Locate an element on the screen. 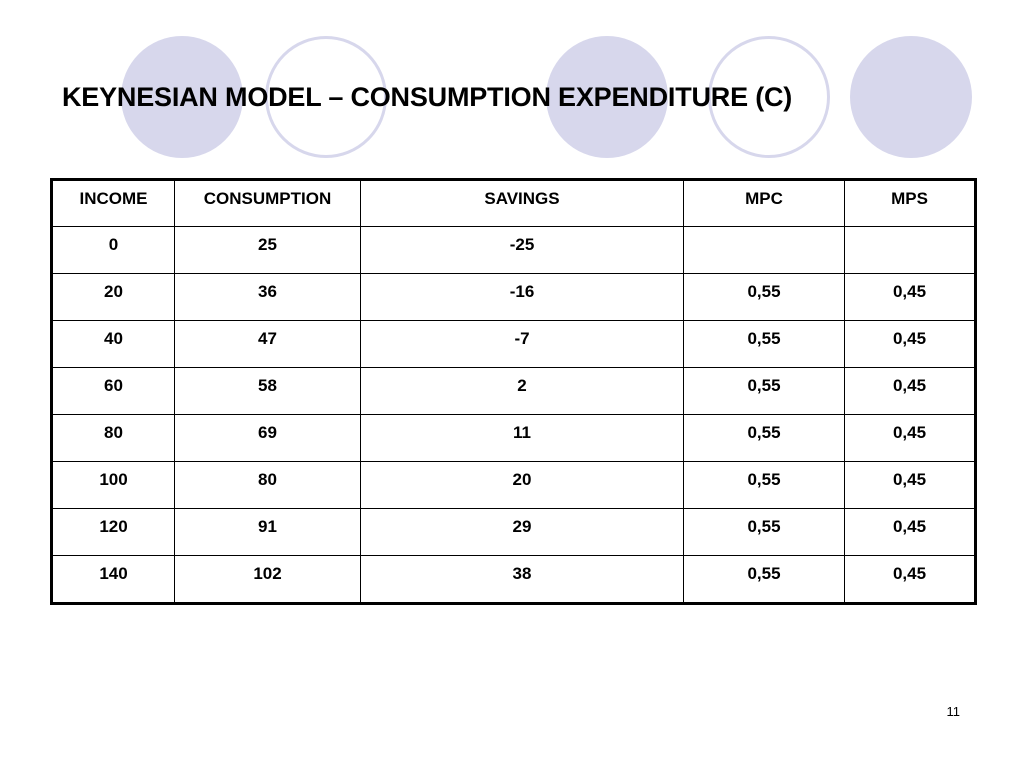 This screenshot has height=768, width=1024. cell-income: 100 is located at coordinates (113, 485).